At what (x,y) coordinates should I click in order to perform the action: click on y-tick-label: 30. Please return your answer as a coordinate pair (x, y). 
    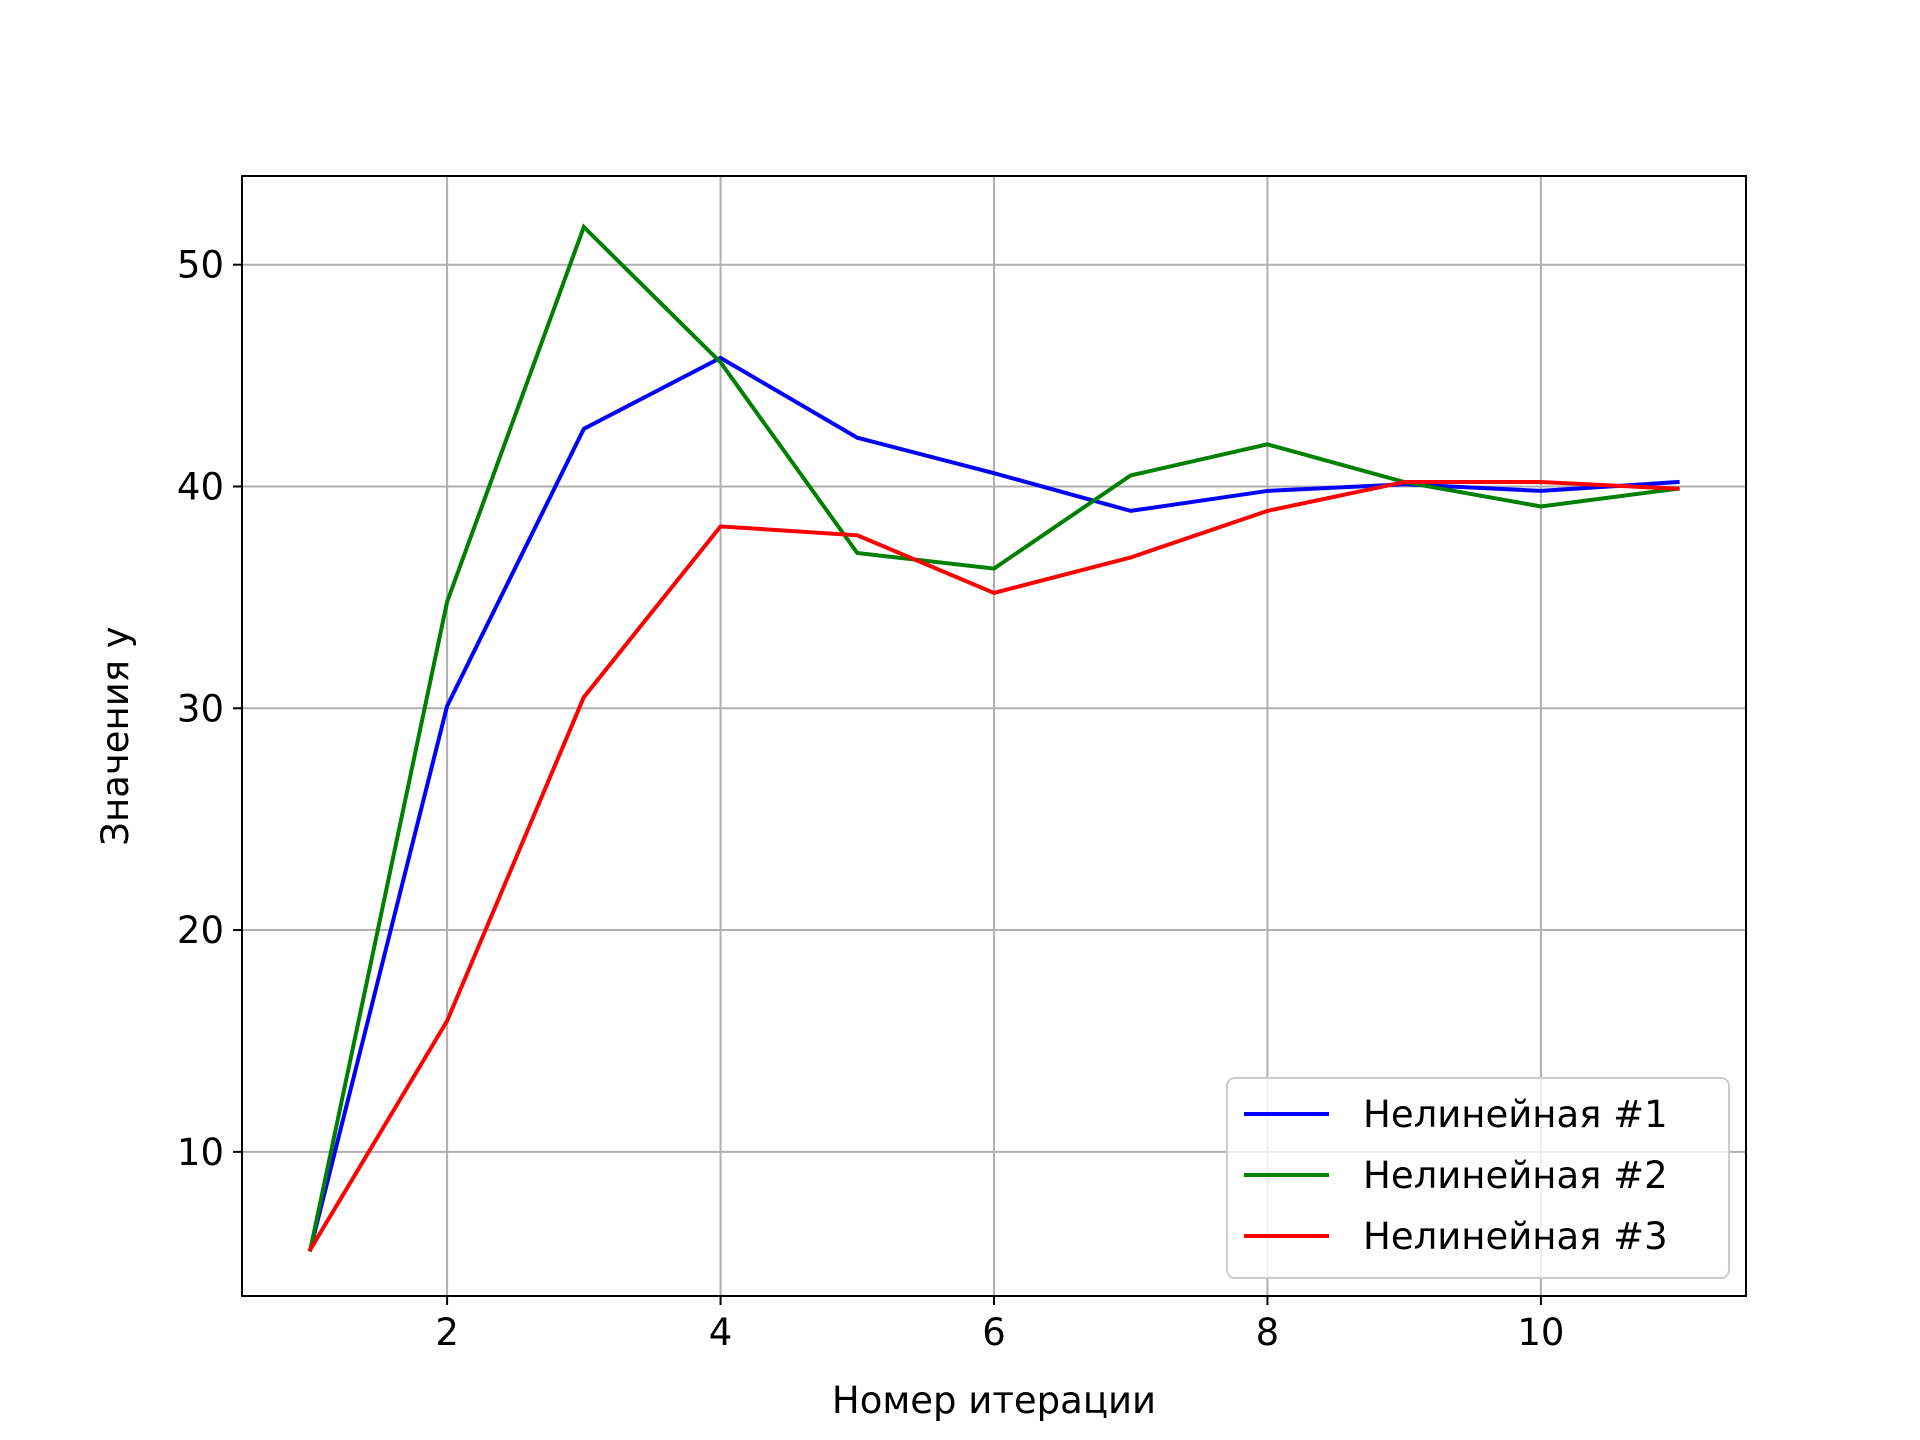
    Looking at the image, I should click on (200, 708).